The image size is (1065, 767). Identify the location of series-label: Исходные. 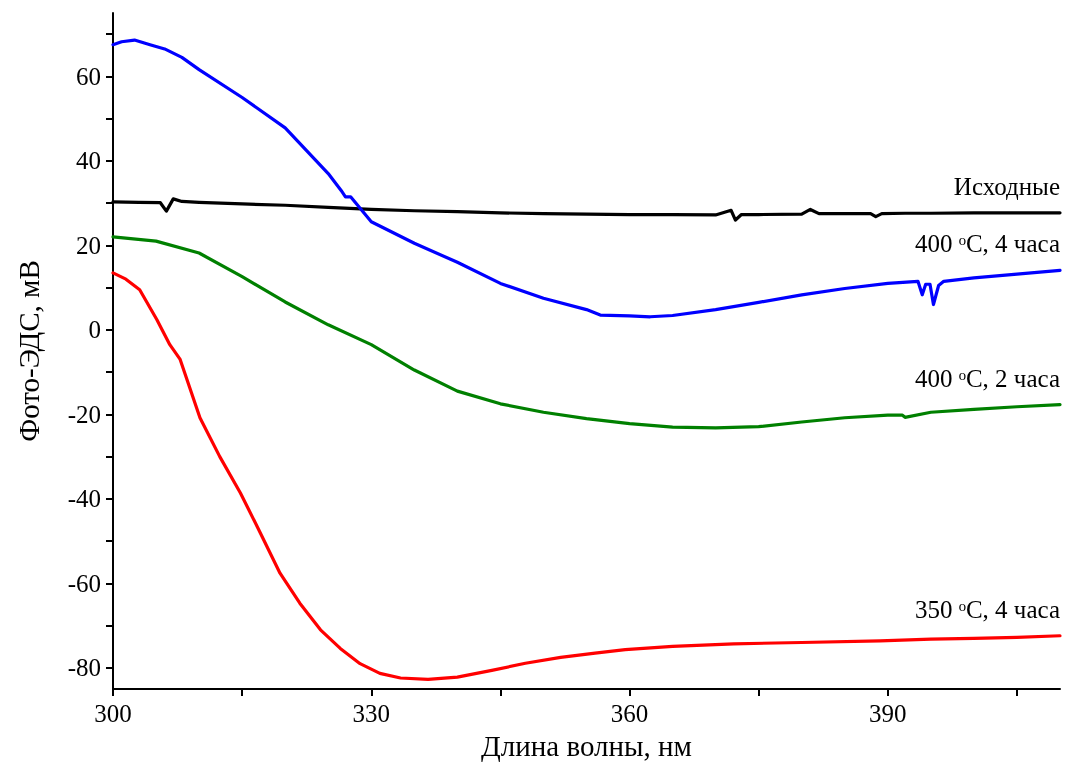
(1006, 186).